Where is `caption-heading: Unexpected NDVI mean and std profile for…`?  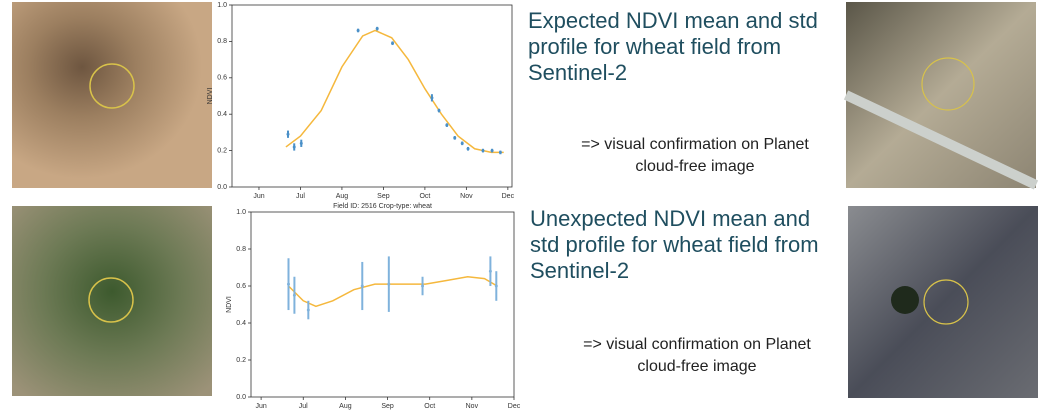 caption-heading: Unexpected NDVI mean and std profile for… is located at coordinates (674, 244).